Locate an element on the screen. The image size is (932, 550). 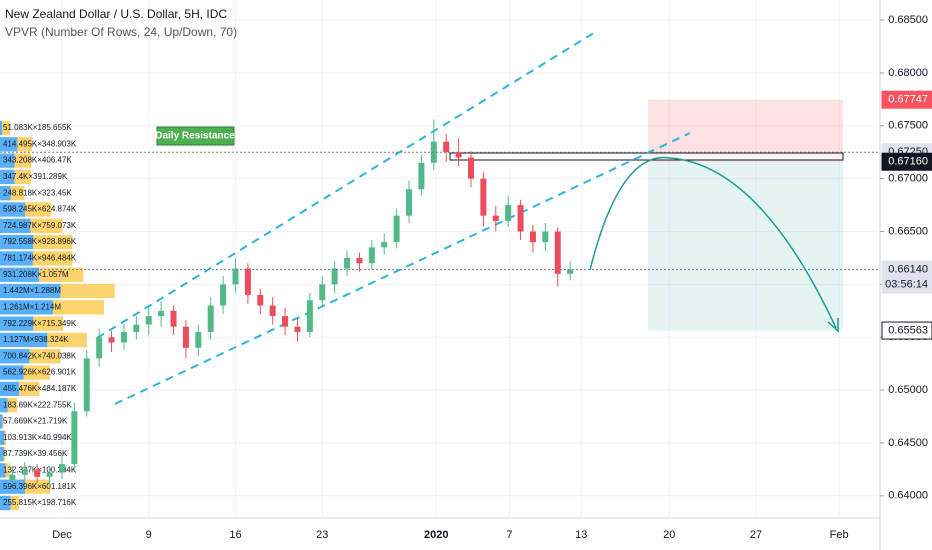
profile-label: 598.245K×624.874K is located at coordinates (40, 209).